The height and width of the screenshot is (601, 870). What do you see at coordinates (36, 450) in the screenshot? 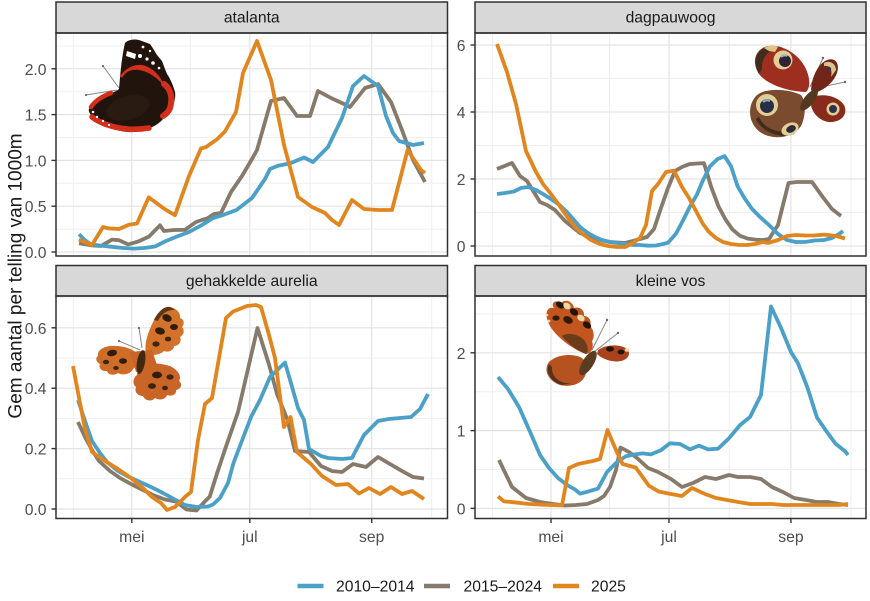
I see `svg-text: 0.2` at bounding box center [36, 450].